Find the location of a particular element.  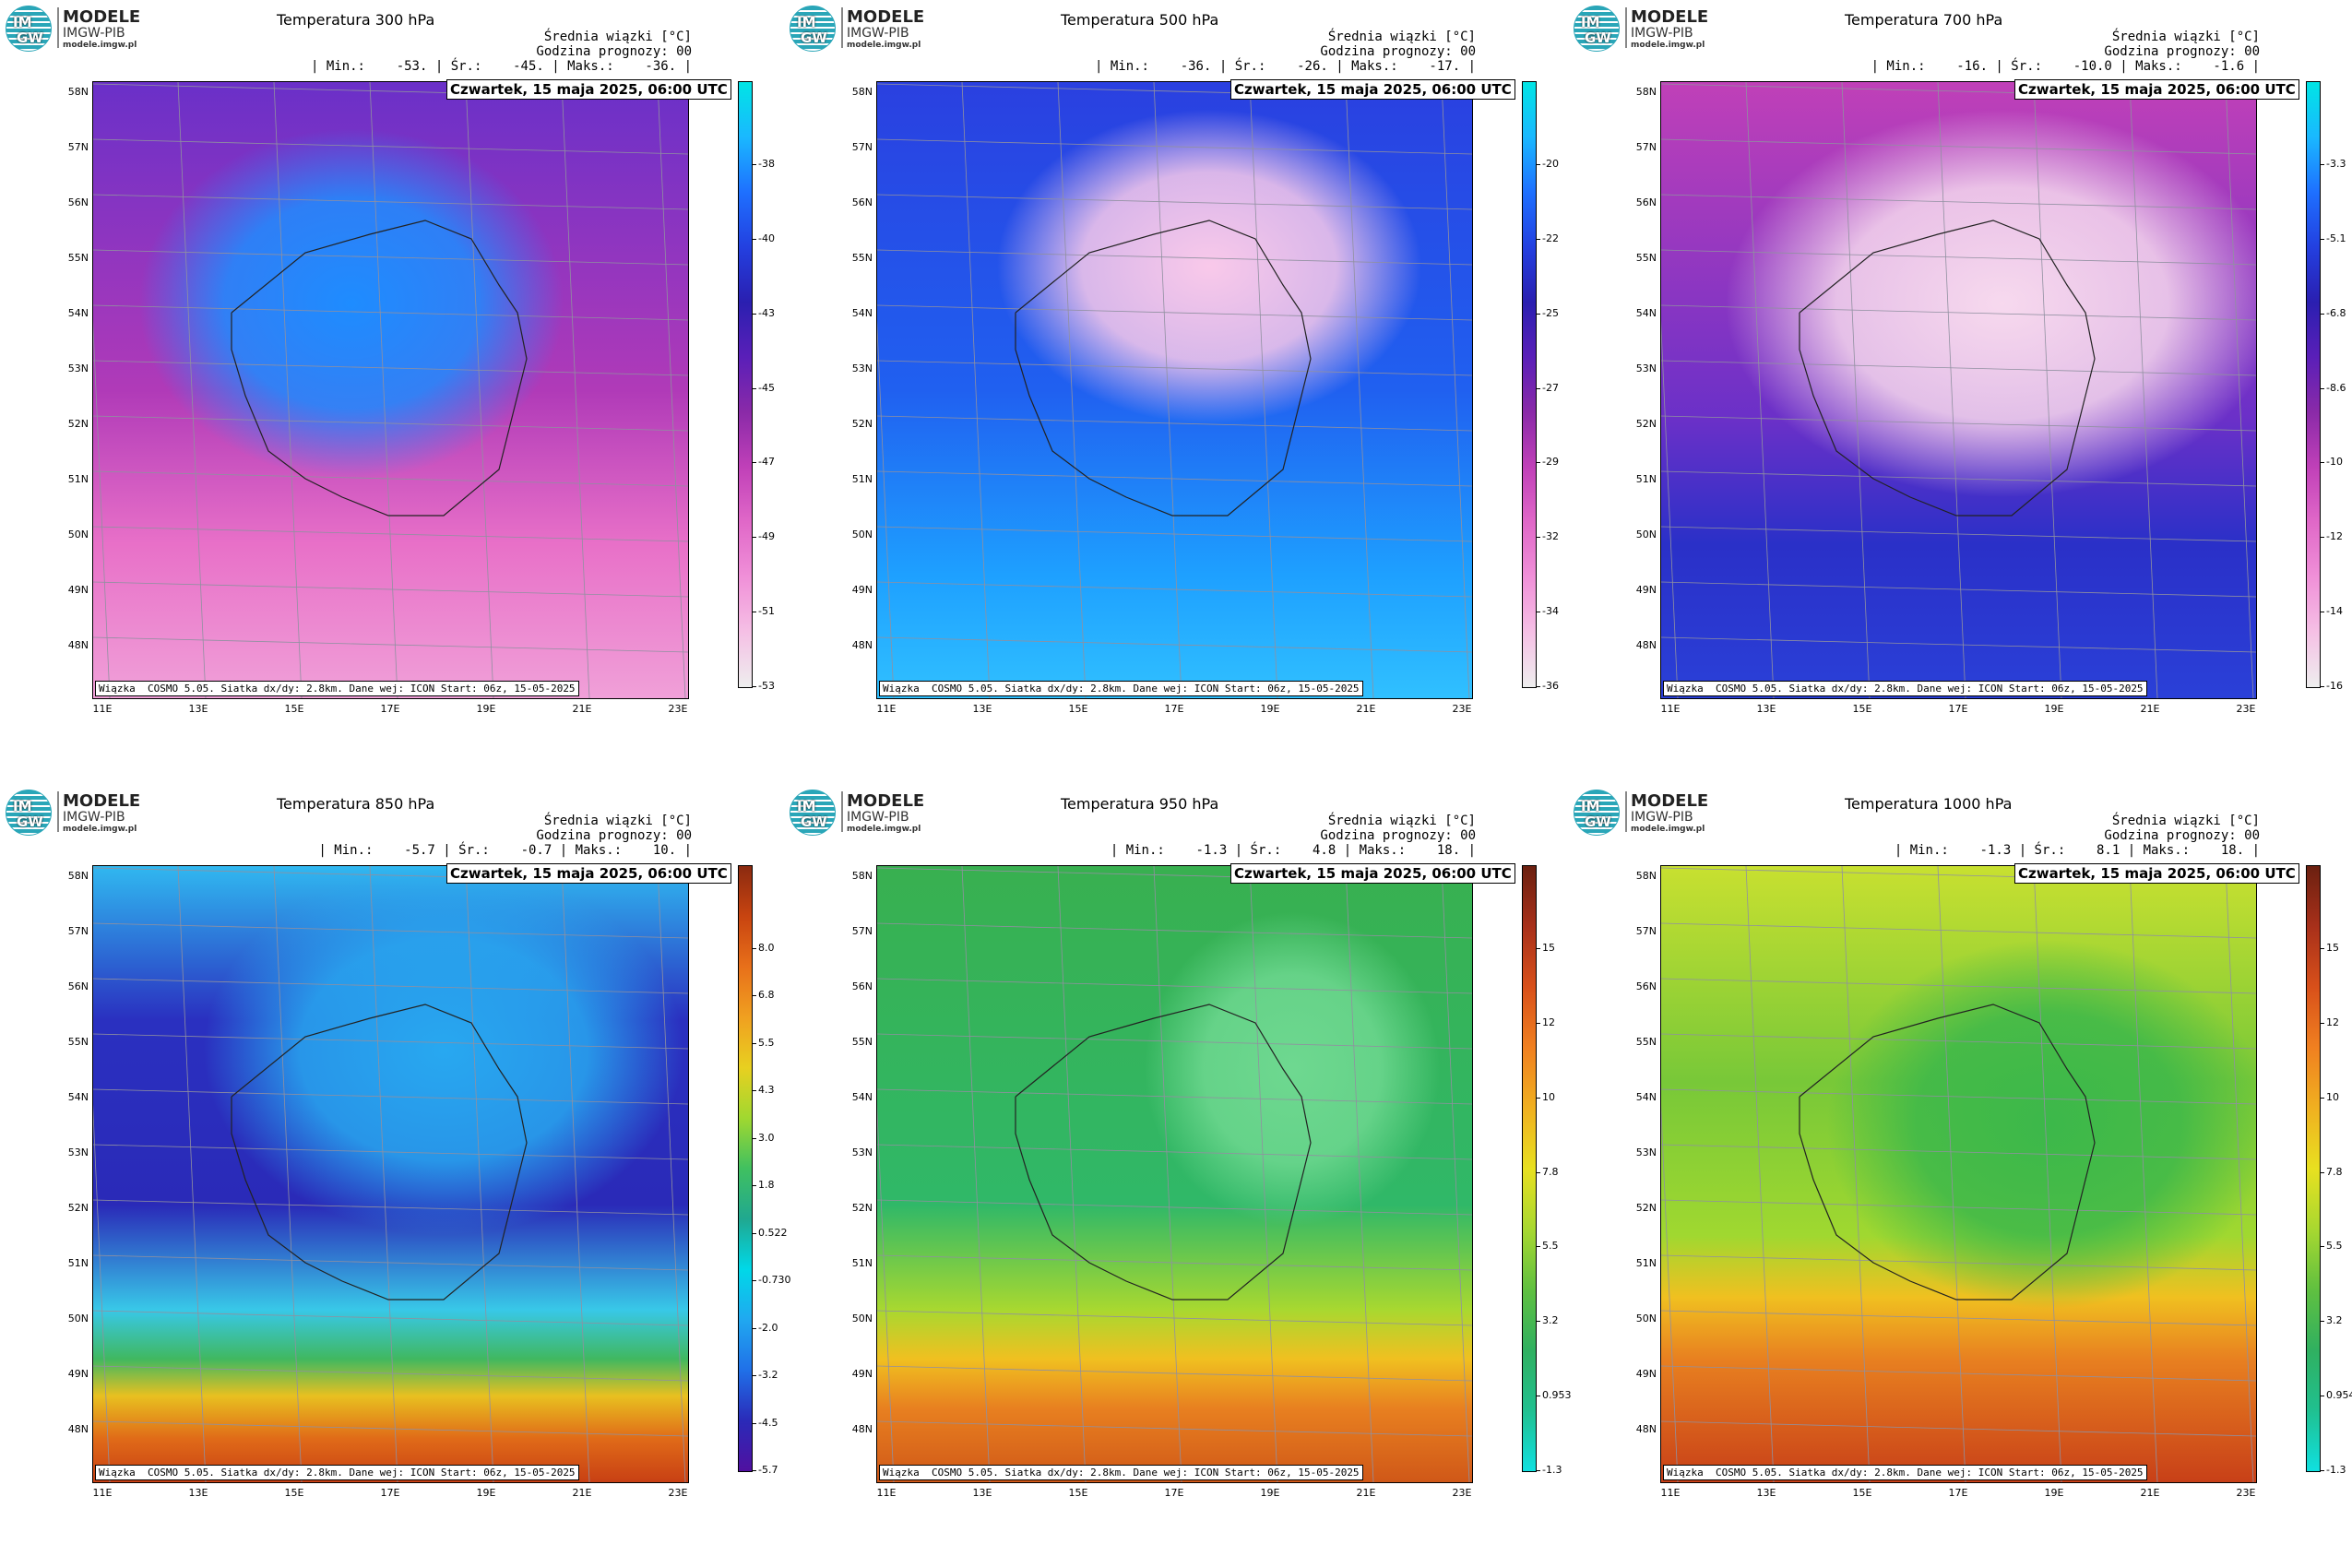

colorbar-tick-label: 3.2 is located at coordinates (2334, 1320).